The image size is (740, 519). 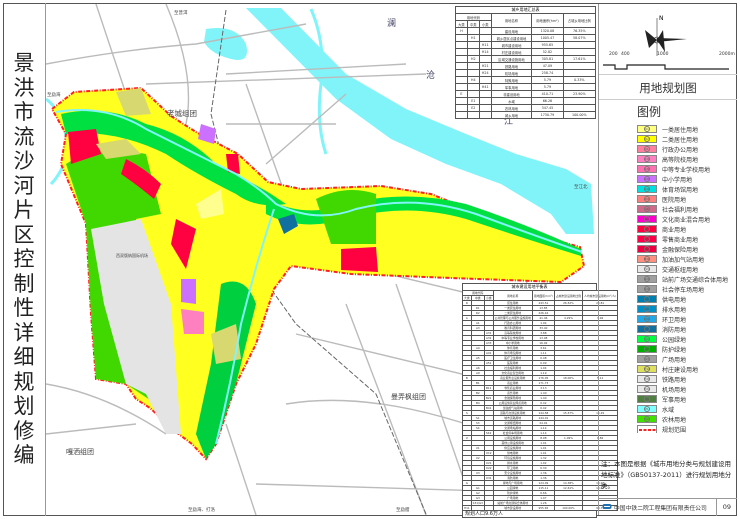 What do you see at coordinates (540, 503) in the screenshot?
I see `table-row: S31/G3 站前广场交通综合体用地 1.26` at bounding box center [540, 503].